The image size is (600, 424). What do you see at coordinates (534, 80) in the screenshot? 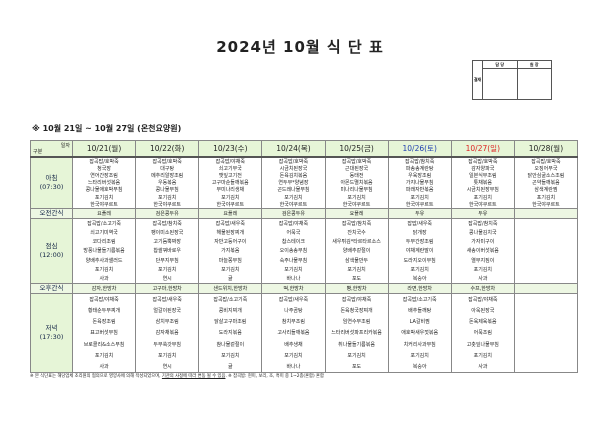
I see `approval-col-director: 원 장` at bounding box center [534, 80].